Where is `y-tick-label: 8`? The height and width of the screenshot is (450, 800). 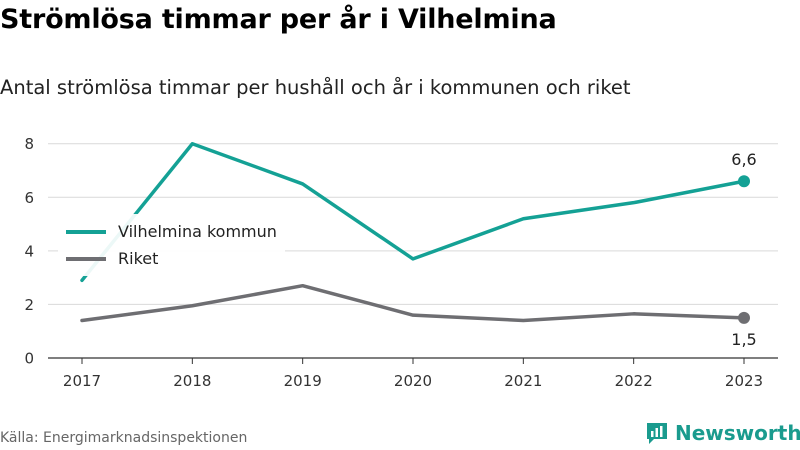
y-tick-label: 8 is located at coordinates (29, 144).